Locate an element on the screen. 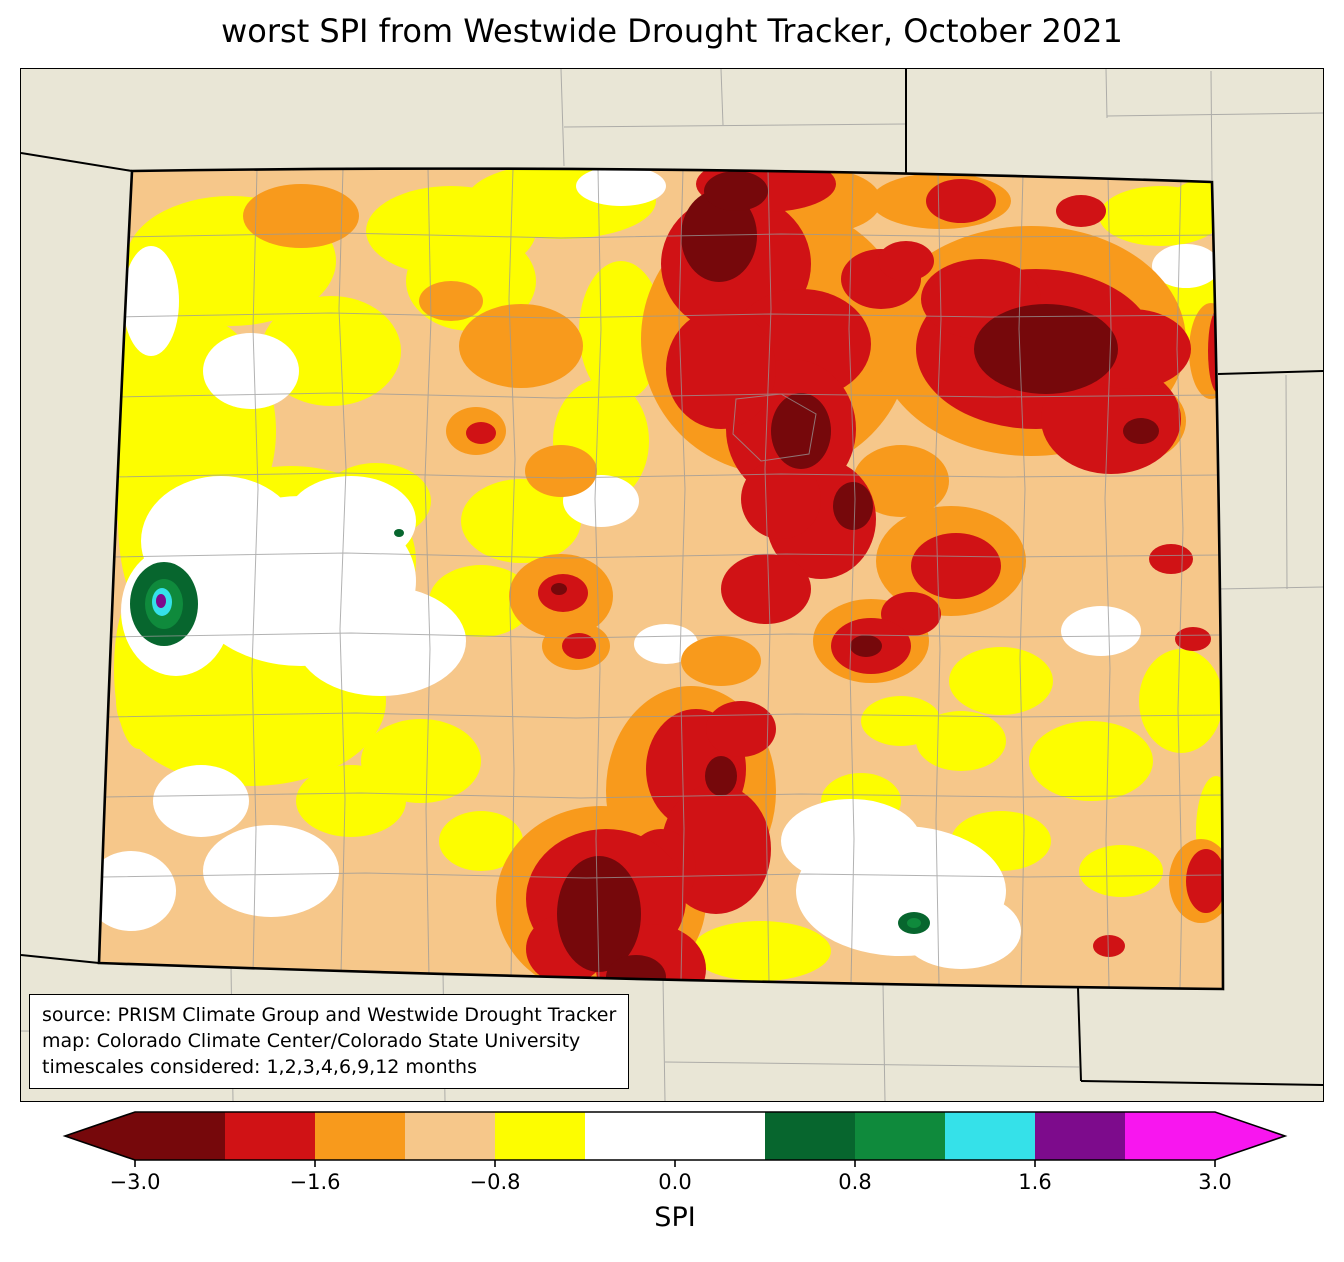 Image resolution: width=1344 pixels, height=1262 pixels. colorbar-tick-label: 0.0 is located at coordinates (675, 1182).